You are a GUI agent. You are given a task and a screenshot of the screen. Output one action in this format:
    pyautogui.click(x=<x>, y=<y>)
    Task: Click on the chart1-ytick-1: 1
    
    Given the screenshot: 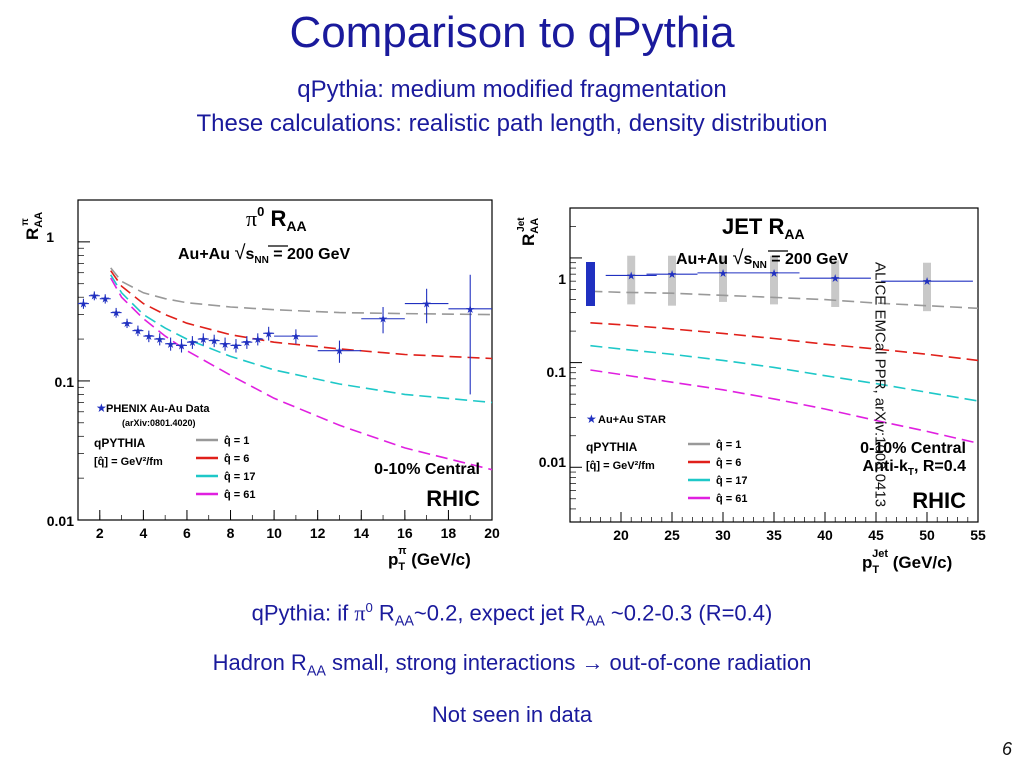 What is the action you would take?
    pyautogui.click(x=50, y=237)
    